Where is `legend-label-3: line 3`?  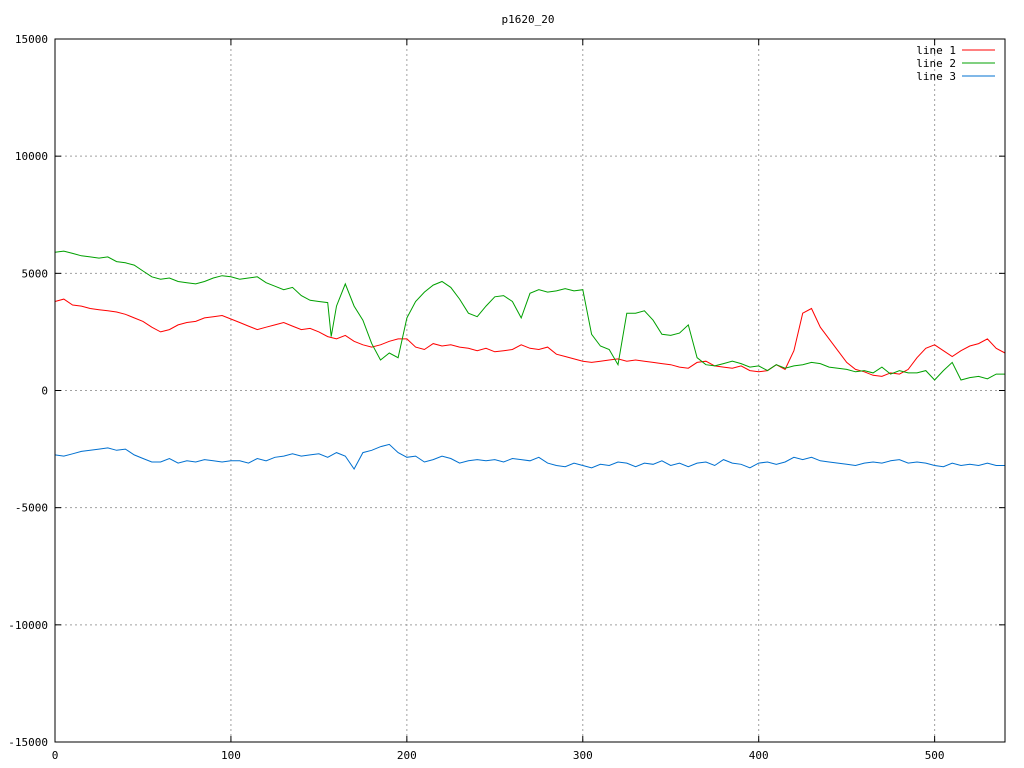 legend-label-3: line 3 is located at coordinates (936, 76).